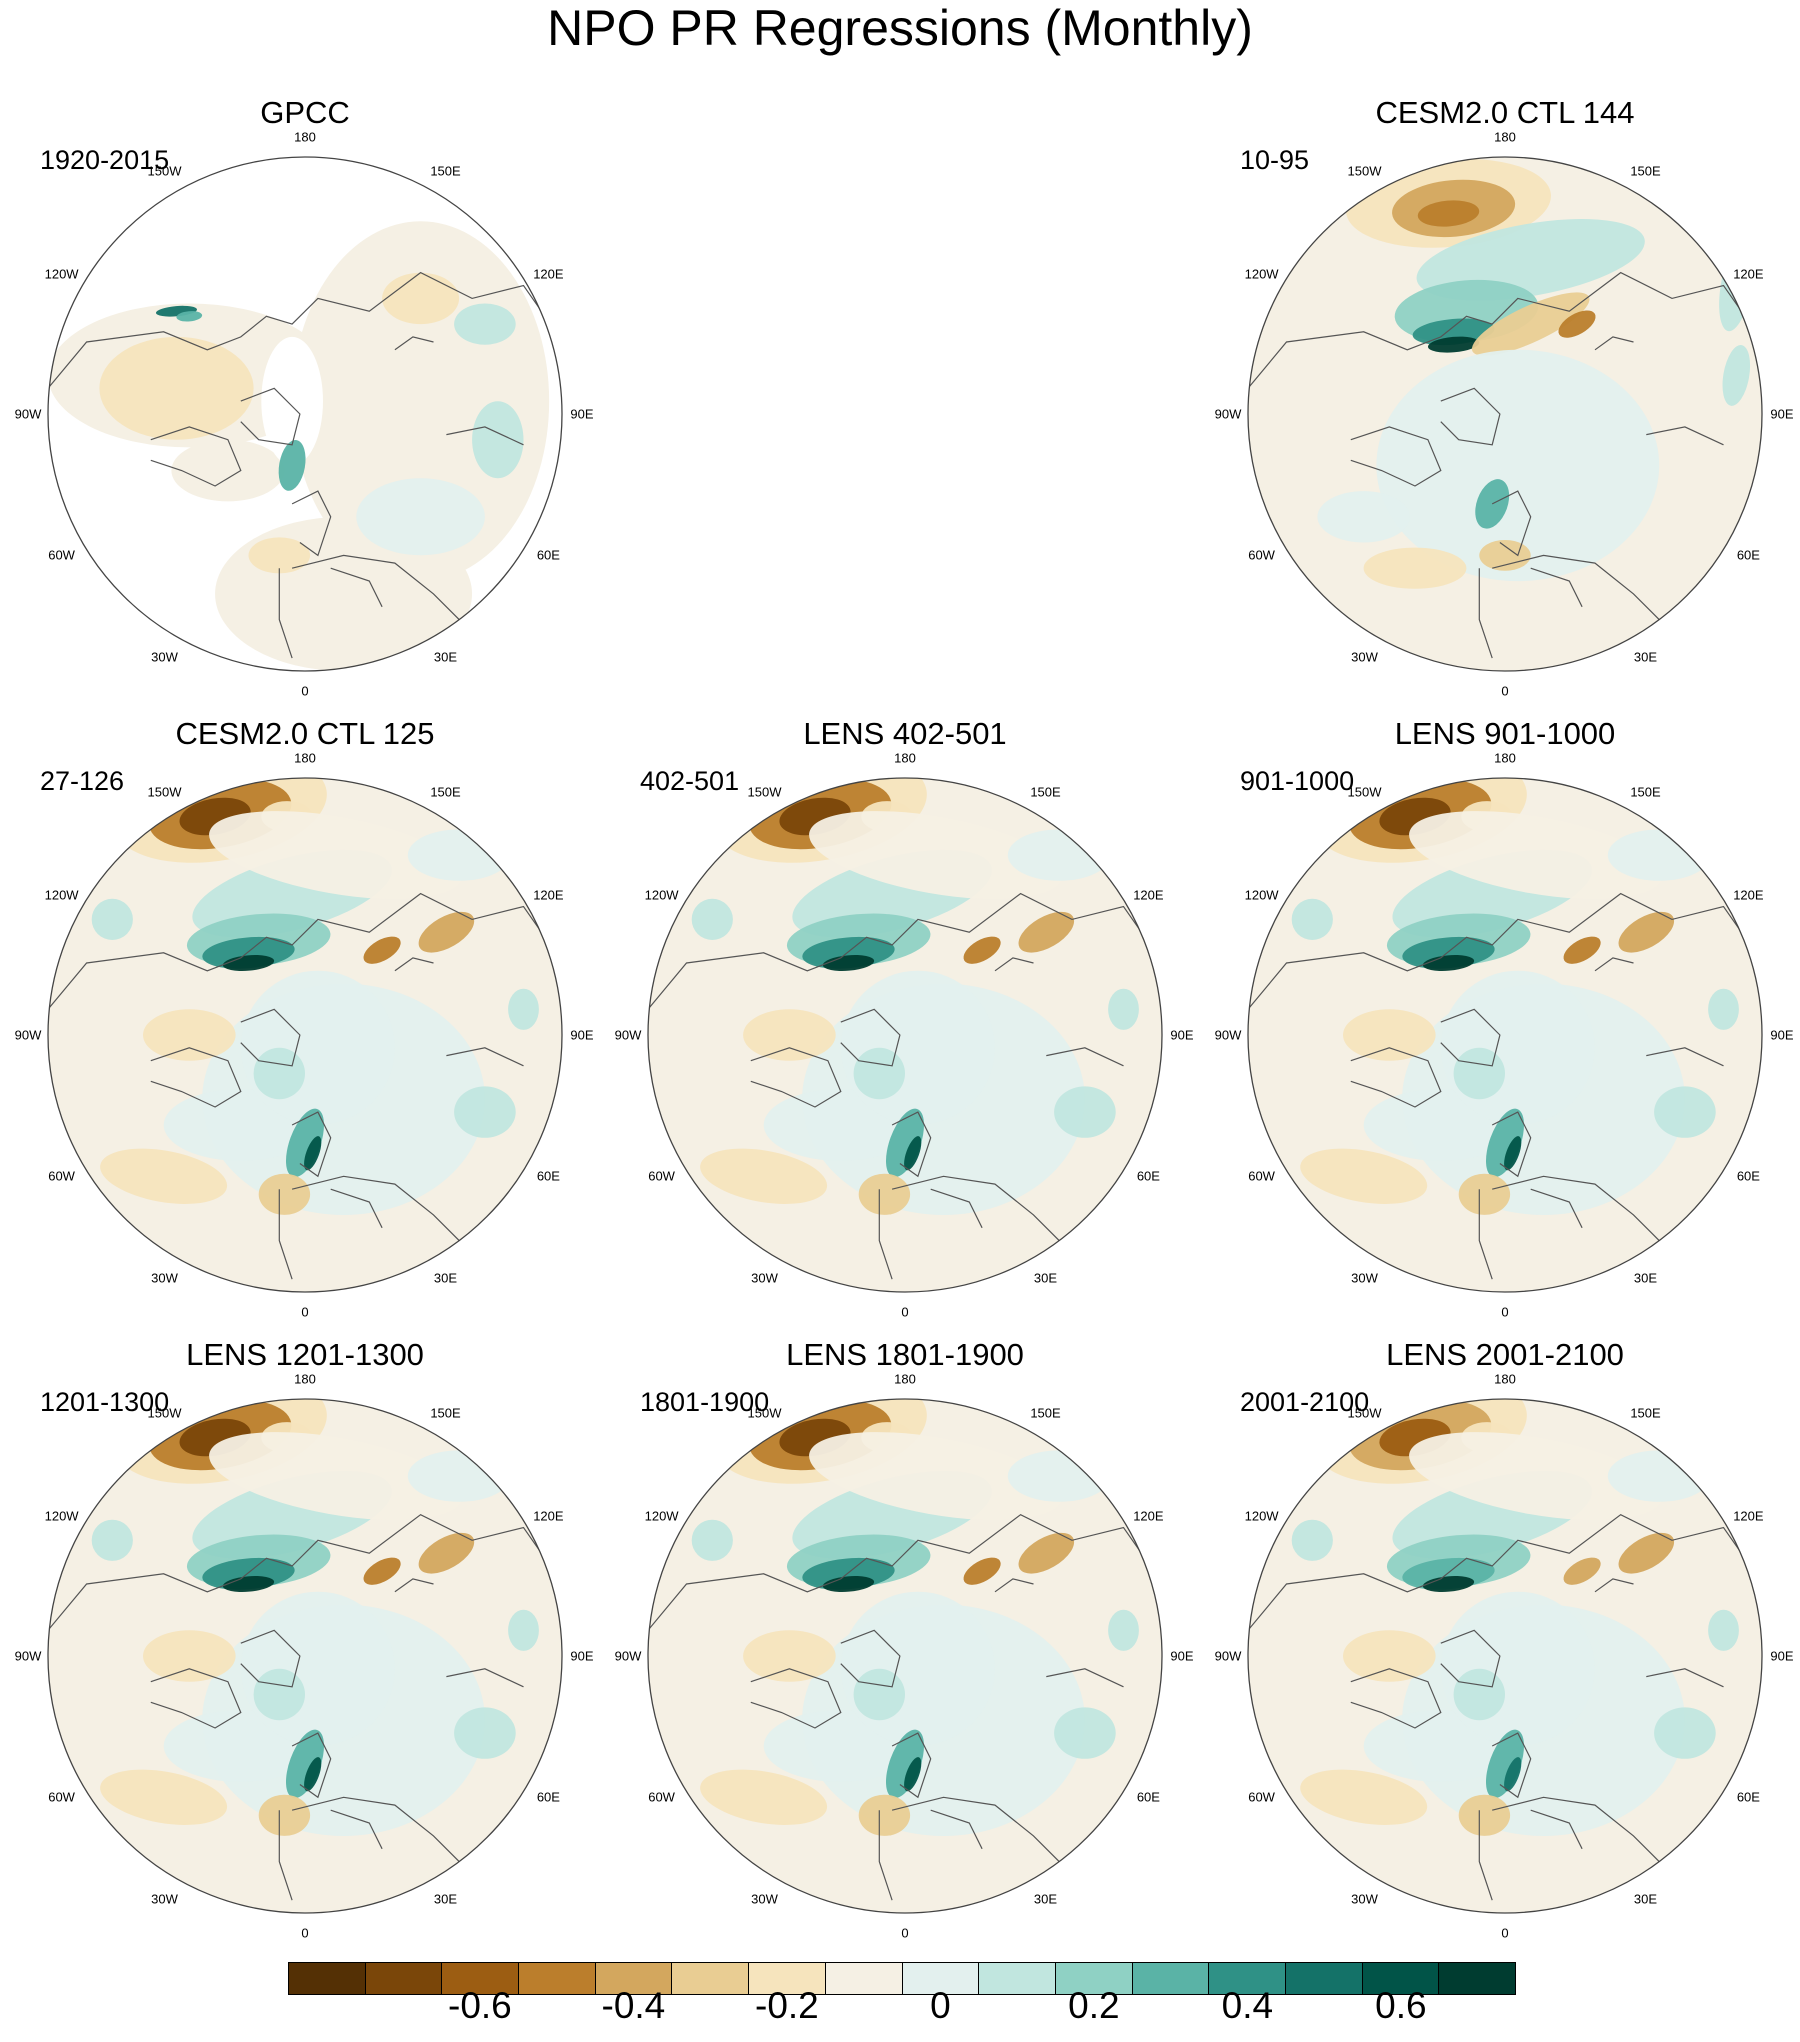 This screenshot has width=1800, height=2042. Describe the element at coordinates (690, 781) in the screenshot. I see `panel-period: 402-501` at that location.